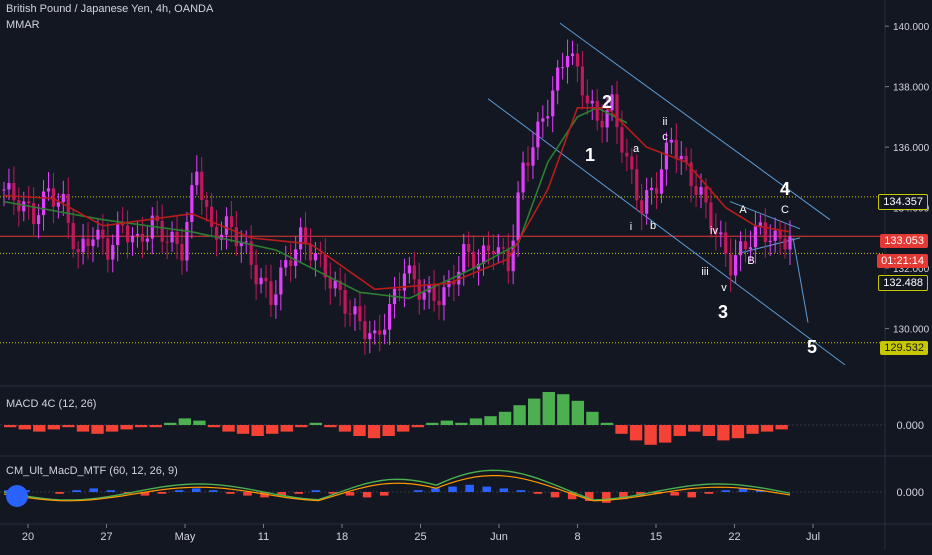 This screenshot has height=555, width=932. I want to click on x-tick-label: 25, so click(420, 537).